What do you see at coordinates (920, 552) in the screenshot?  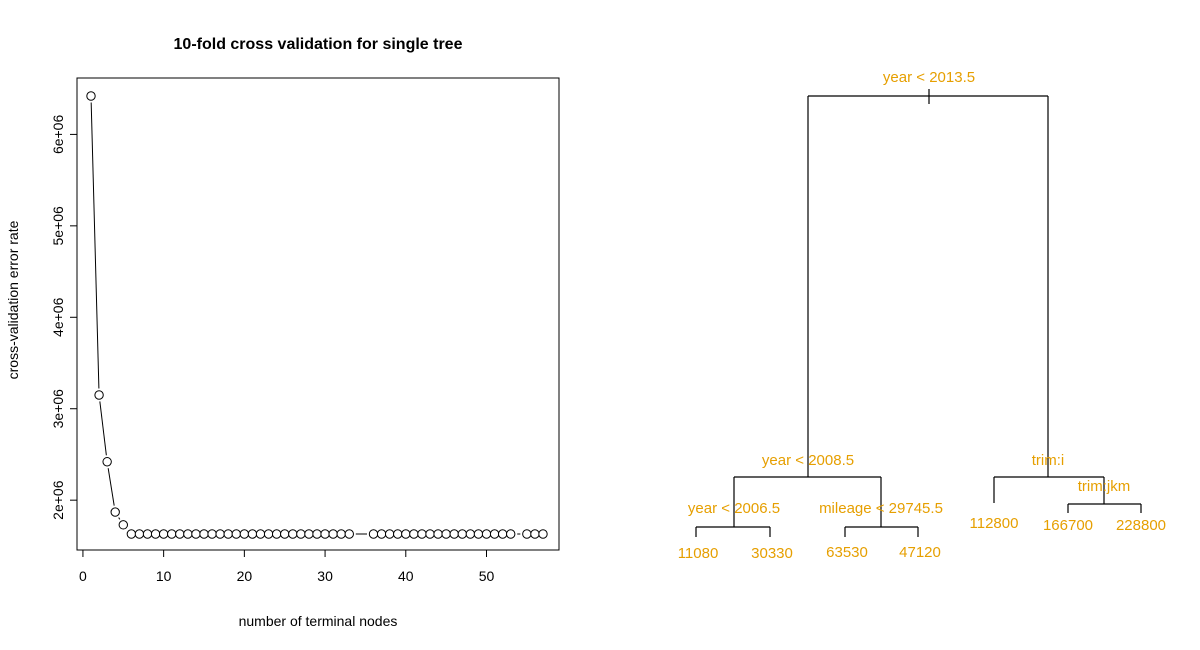 I see `leaf-label-4: 47120` at bounding box center [920, 552].